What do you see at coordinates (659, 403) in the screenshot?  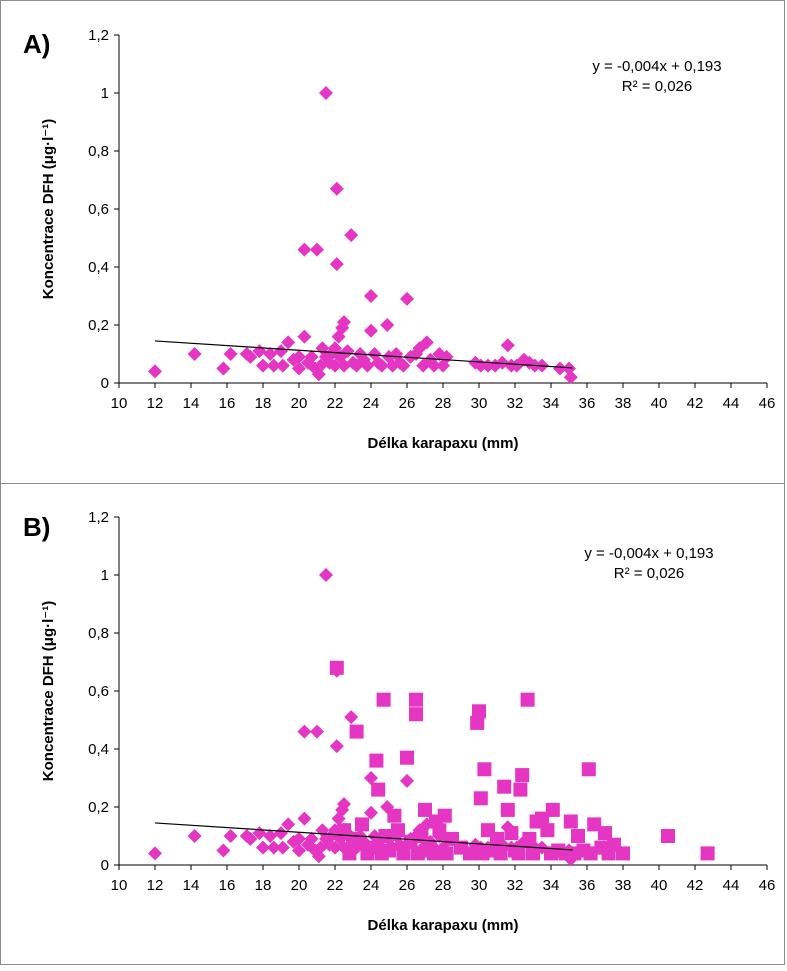 I see `x-tick-label: 40` at bounding box center [659, 403].